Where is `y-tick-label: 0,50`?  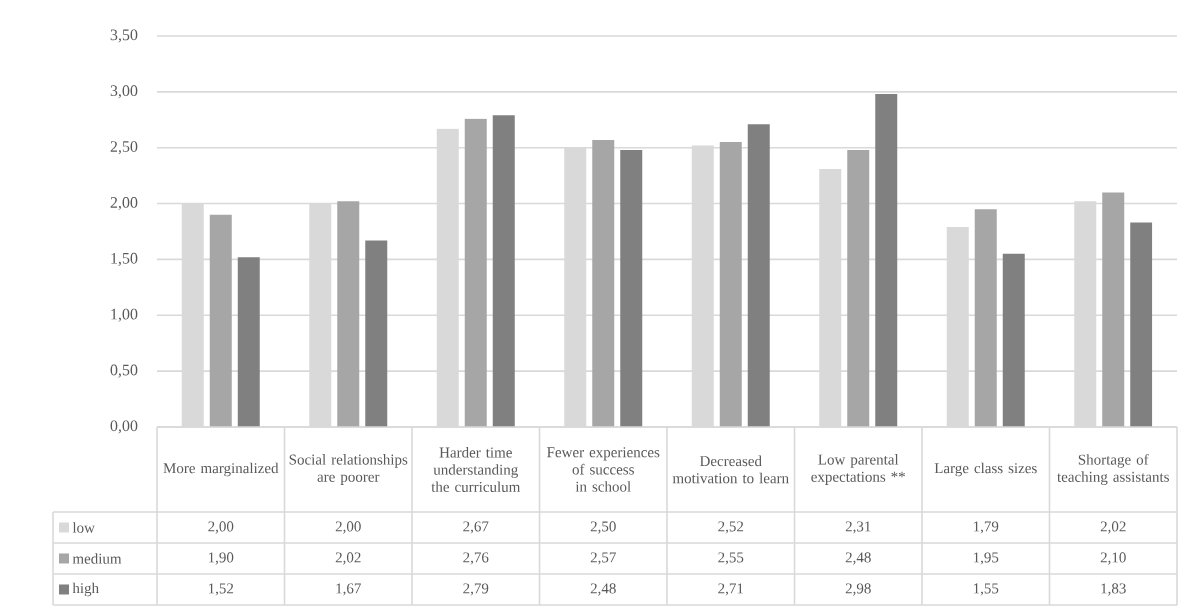 y-tick-label: 0,50 is located at coordinates (124, 371).